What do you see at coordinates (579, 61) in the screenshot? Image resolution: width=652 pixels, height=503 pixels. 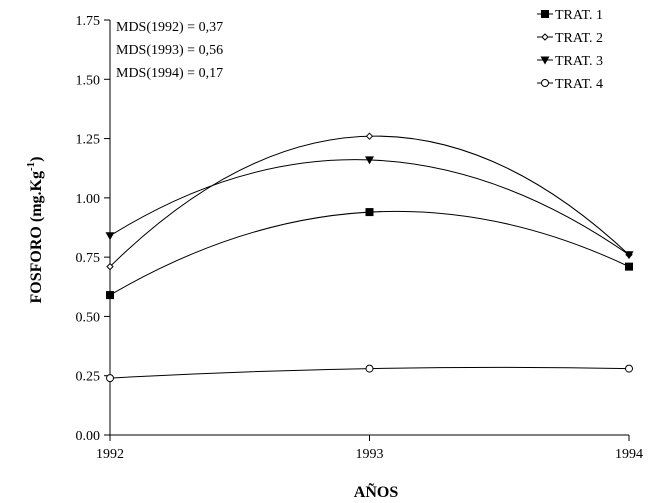 I see `legend-label: TRAT. 3` at bounding box center [579, 61].